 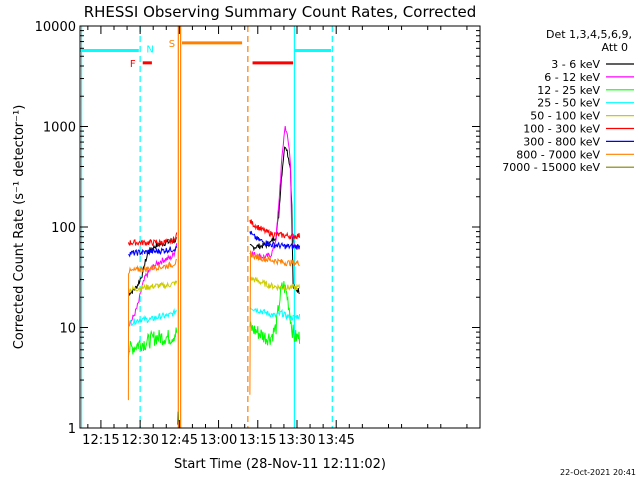 I want to click on y-tick-label: 100, so click(x=63, y=228).